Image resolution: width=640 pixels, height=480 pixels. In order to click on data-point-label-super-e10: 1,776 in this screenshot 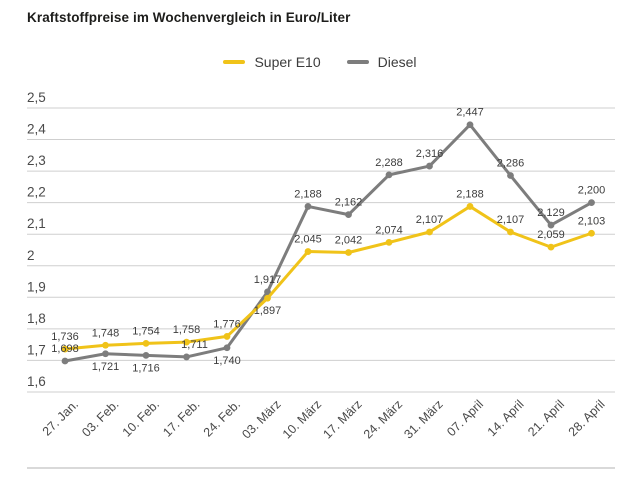, I will do `click(227, 324)`.